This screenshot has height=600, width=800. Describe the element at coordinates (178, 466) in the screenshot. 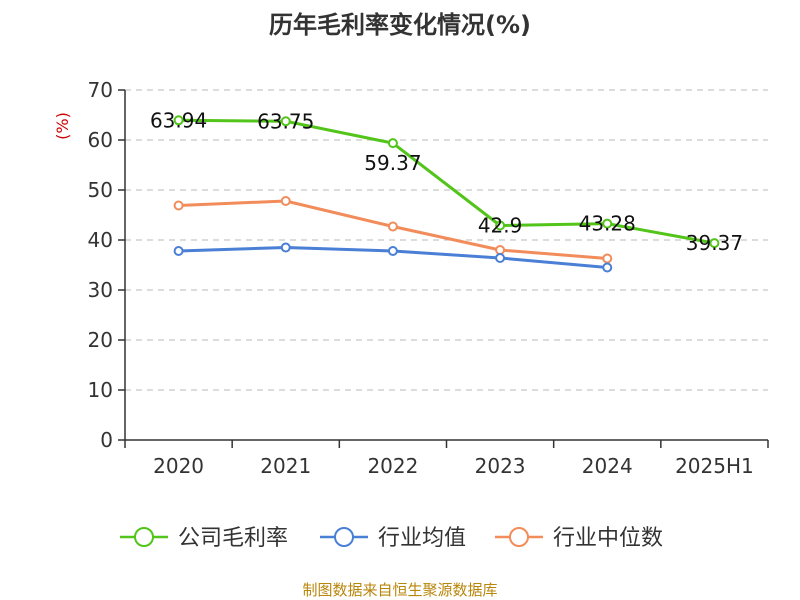

I see `x-tick-label: 2020` at that location.